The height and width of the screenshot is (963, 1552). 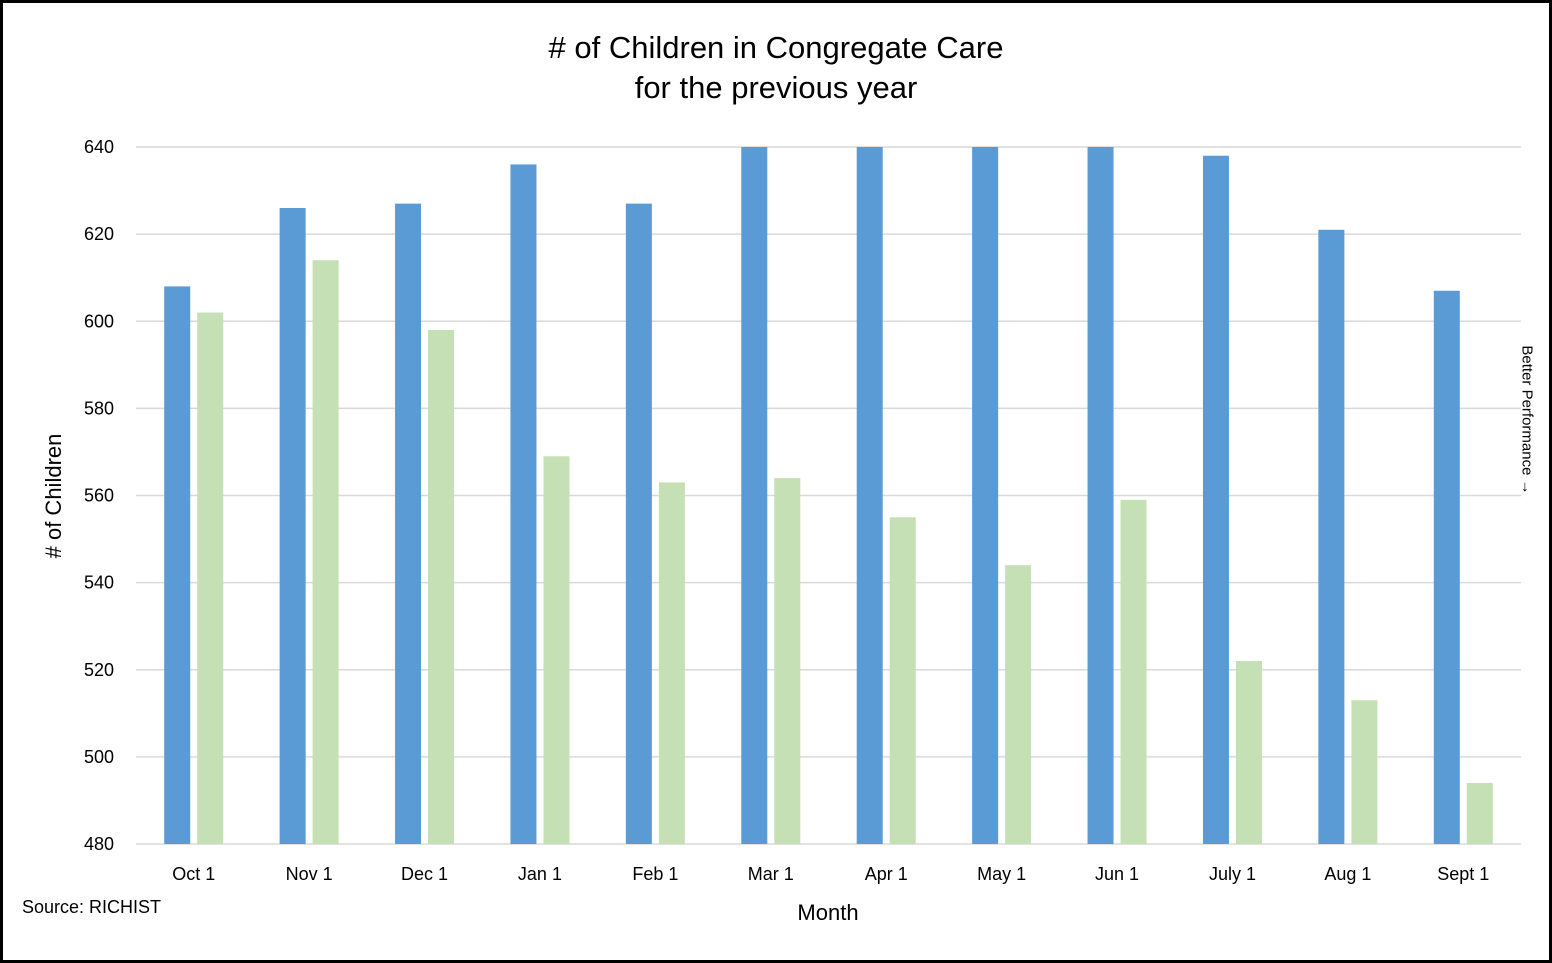 What do you see at coordinates (92, 907) in the screenshot?
I see `source-note: Source: RICHIST` at bounding box center [92, 907].